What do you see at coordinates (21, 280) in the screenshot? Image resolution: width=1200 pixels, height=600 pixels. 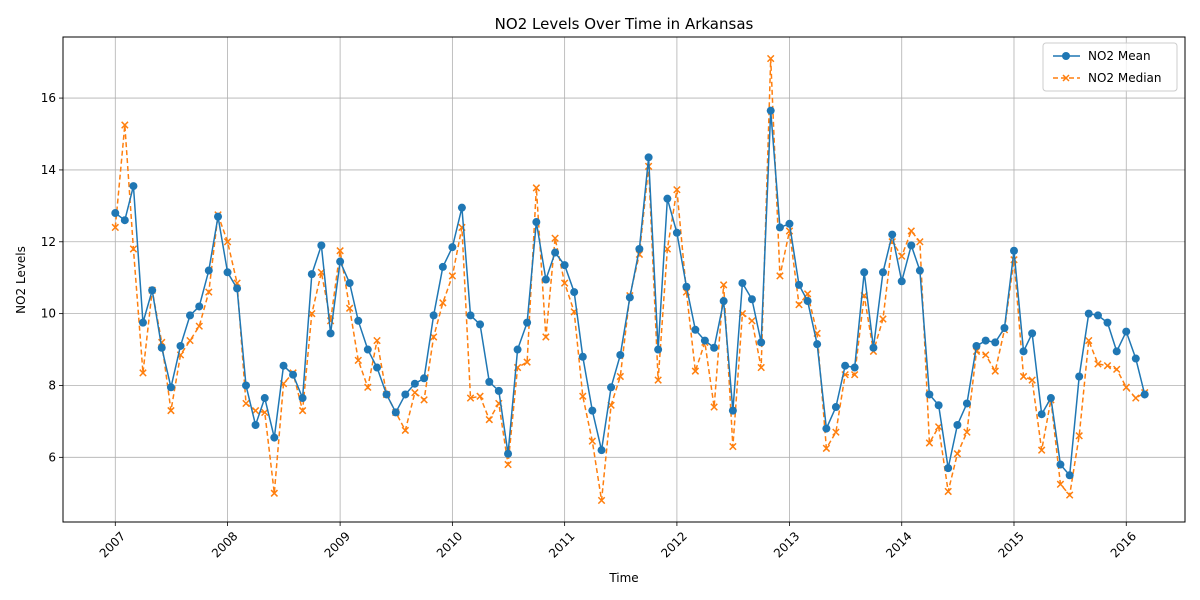 I see `y-axis-label: NO2 Levels` at bounding box center [21, 280].